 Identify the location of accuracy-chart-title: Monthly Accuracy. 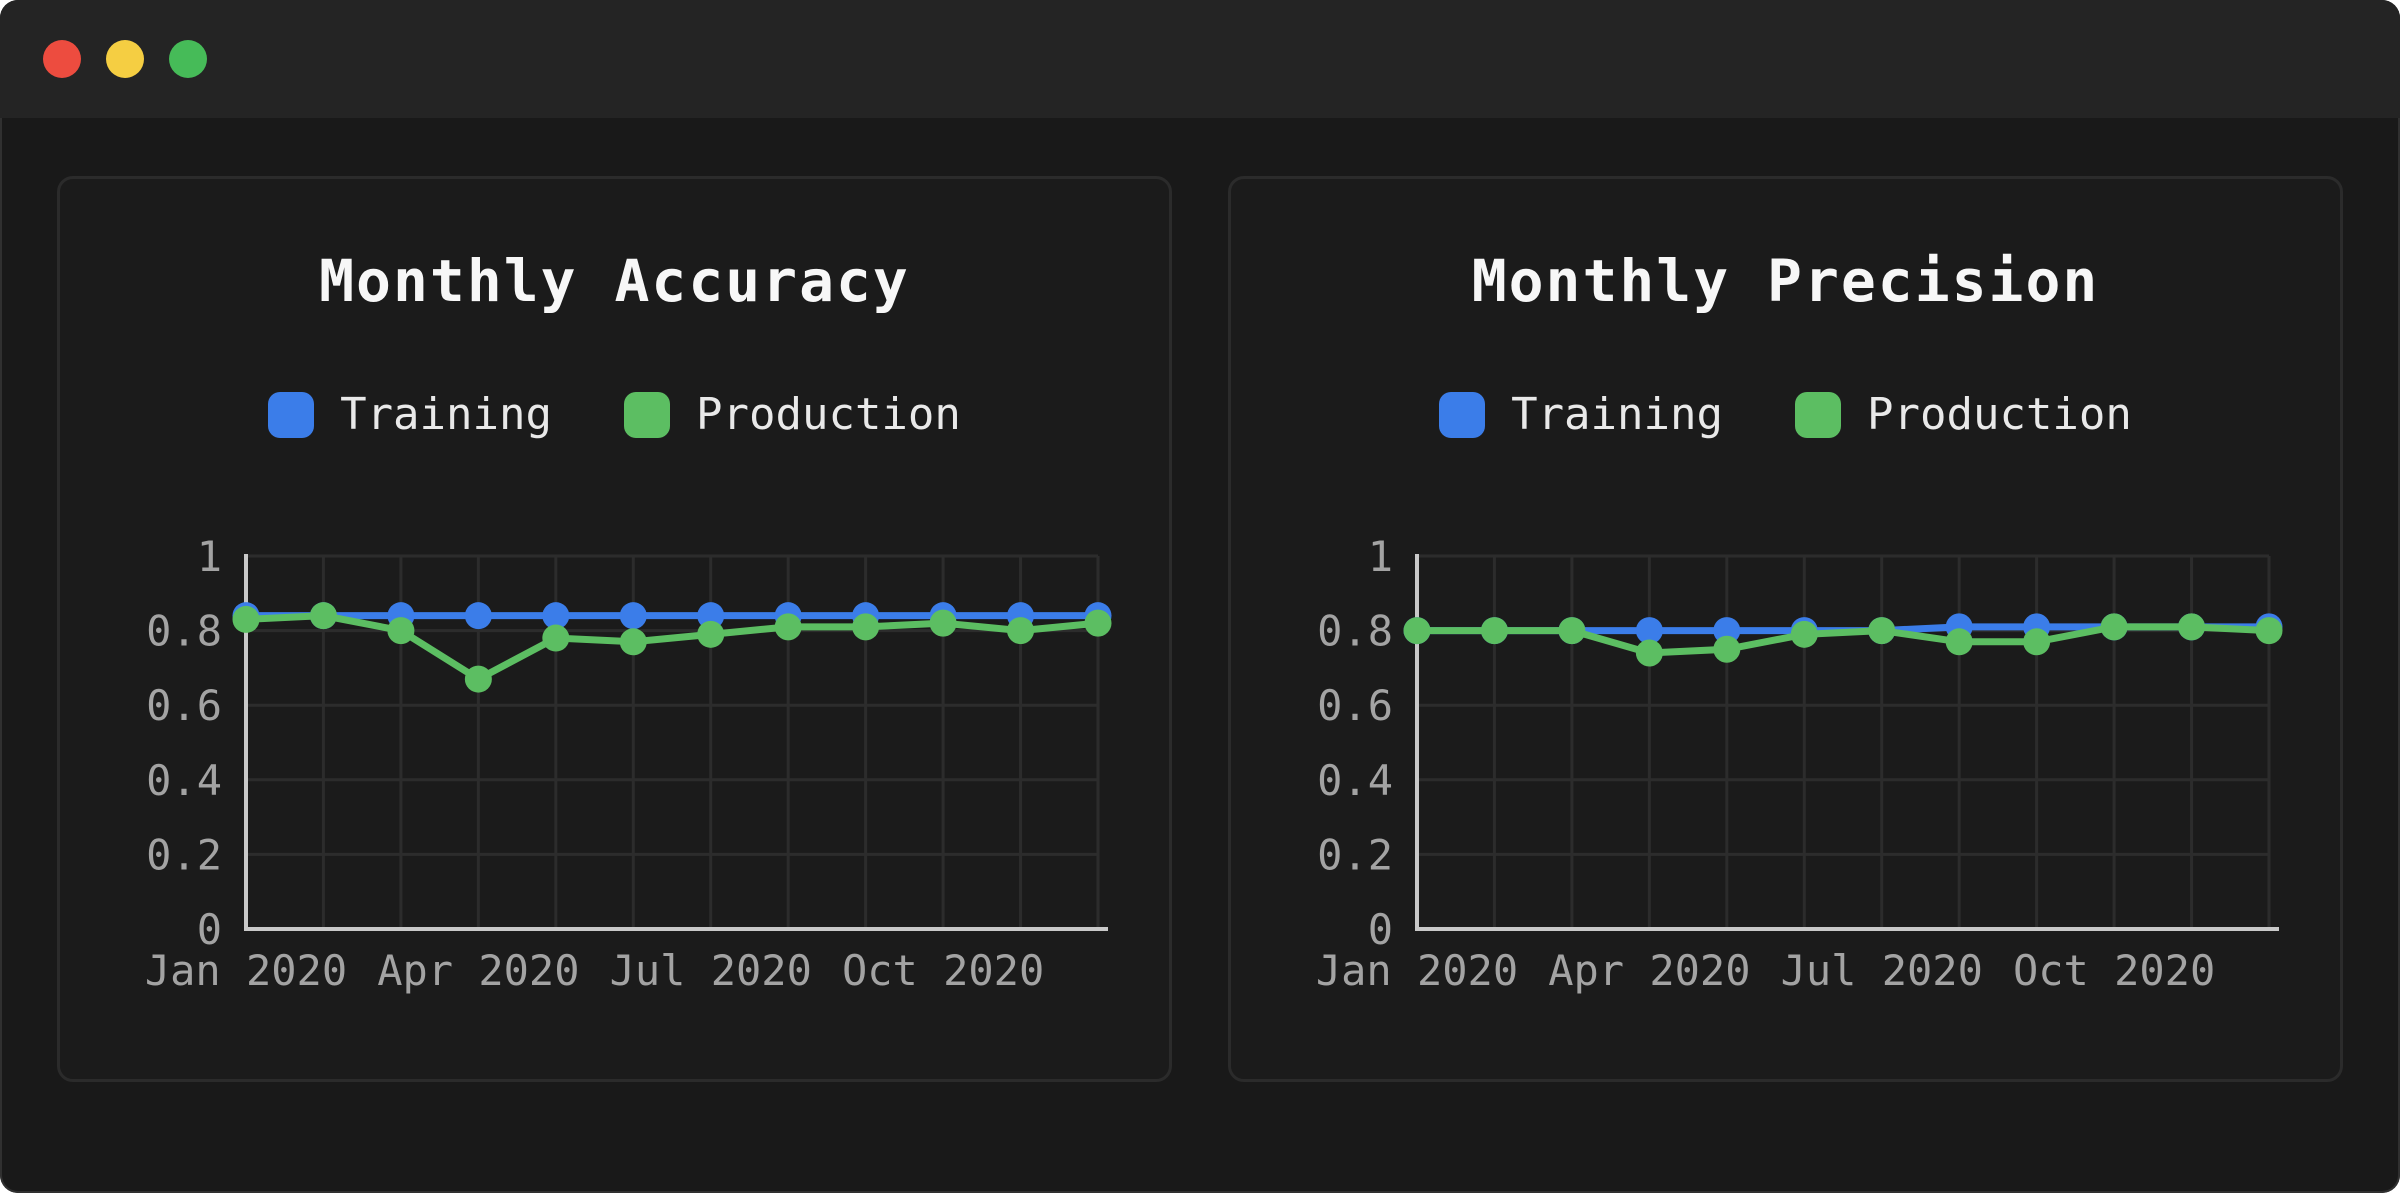
(614, 281).